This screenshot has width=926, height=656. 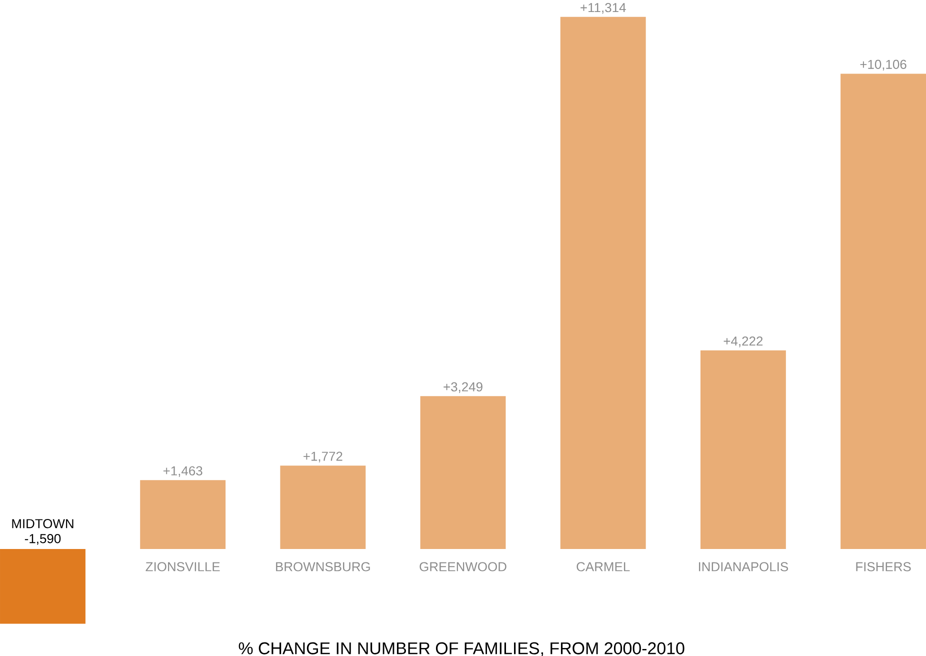 What do you see at coordinates (883, 567) in the screenshot?
I see `x-tick-label: FISHERS` at bounding box center [883, 567].